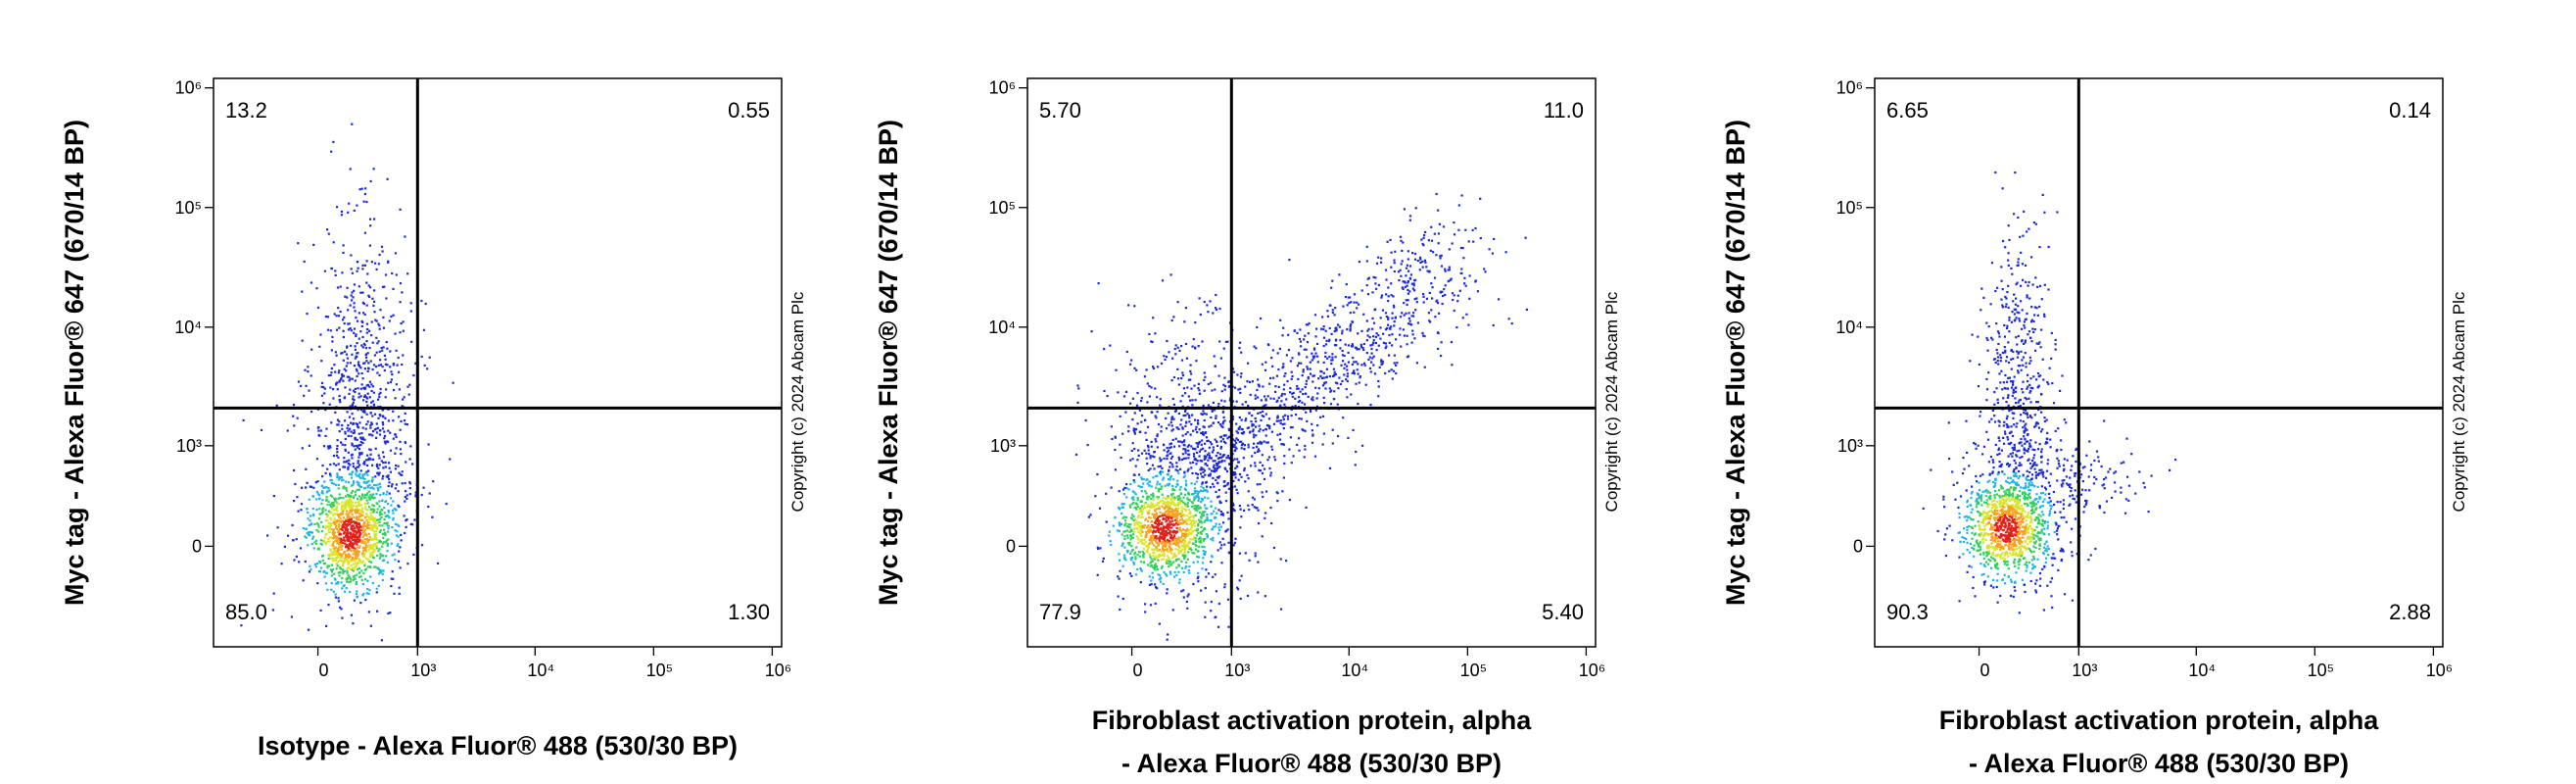 This screenshot has height=784, width=2576. Describe the element at coordinates (1474, 671) in the screenshot. I see `x-tick-label: 10⁵` at that location.